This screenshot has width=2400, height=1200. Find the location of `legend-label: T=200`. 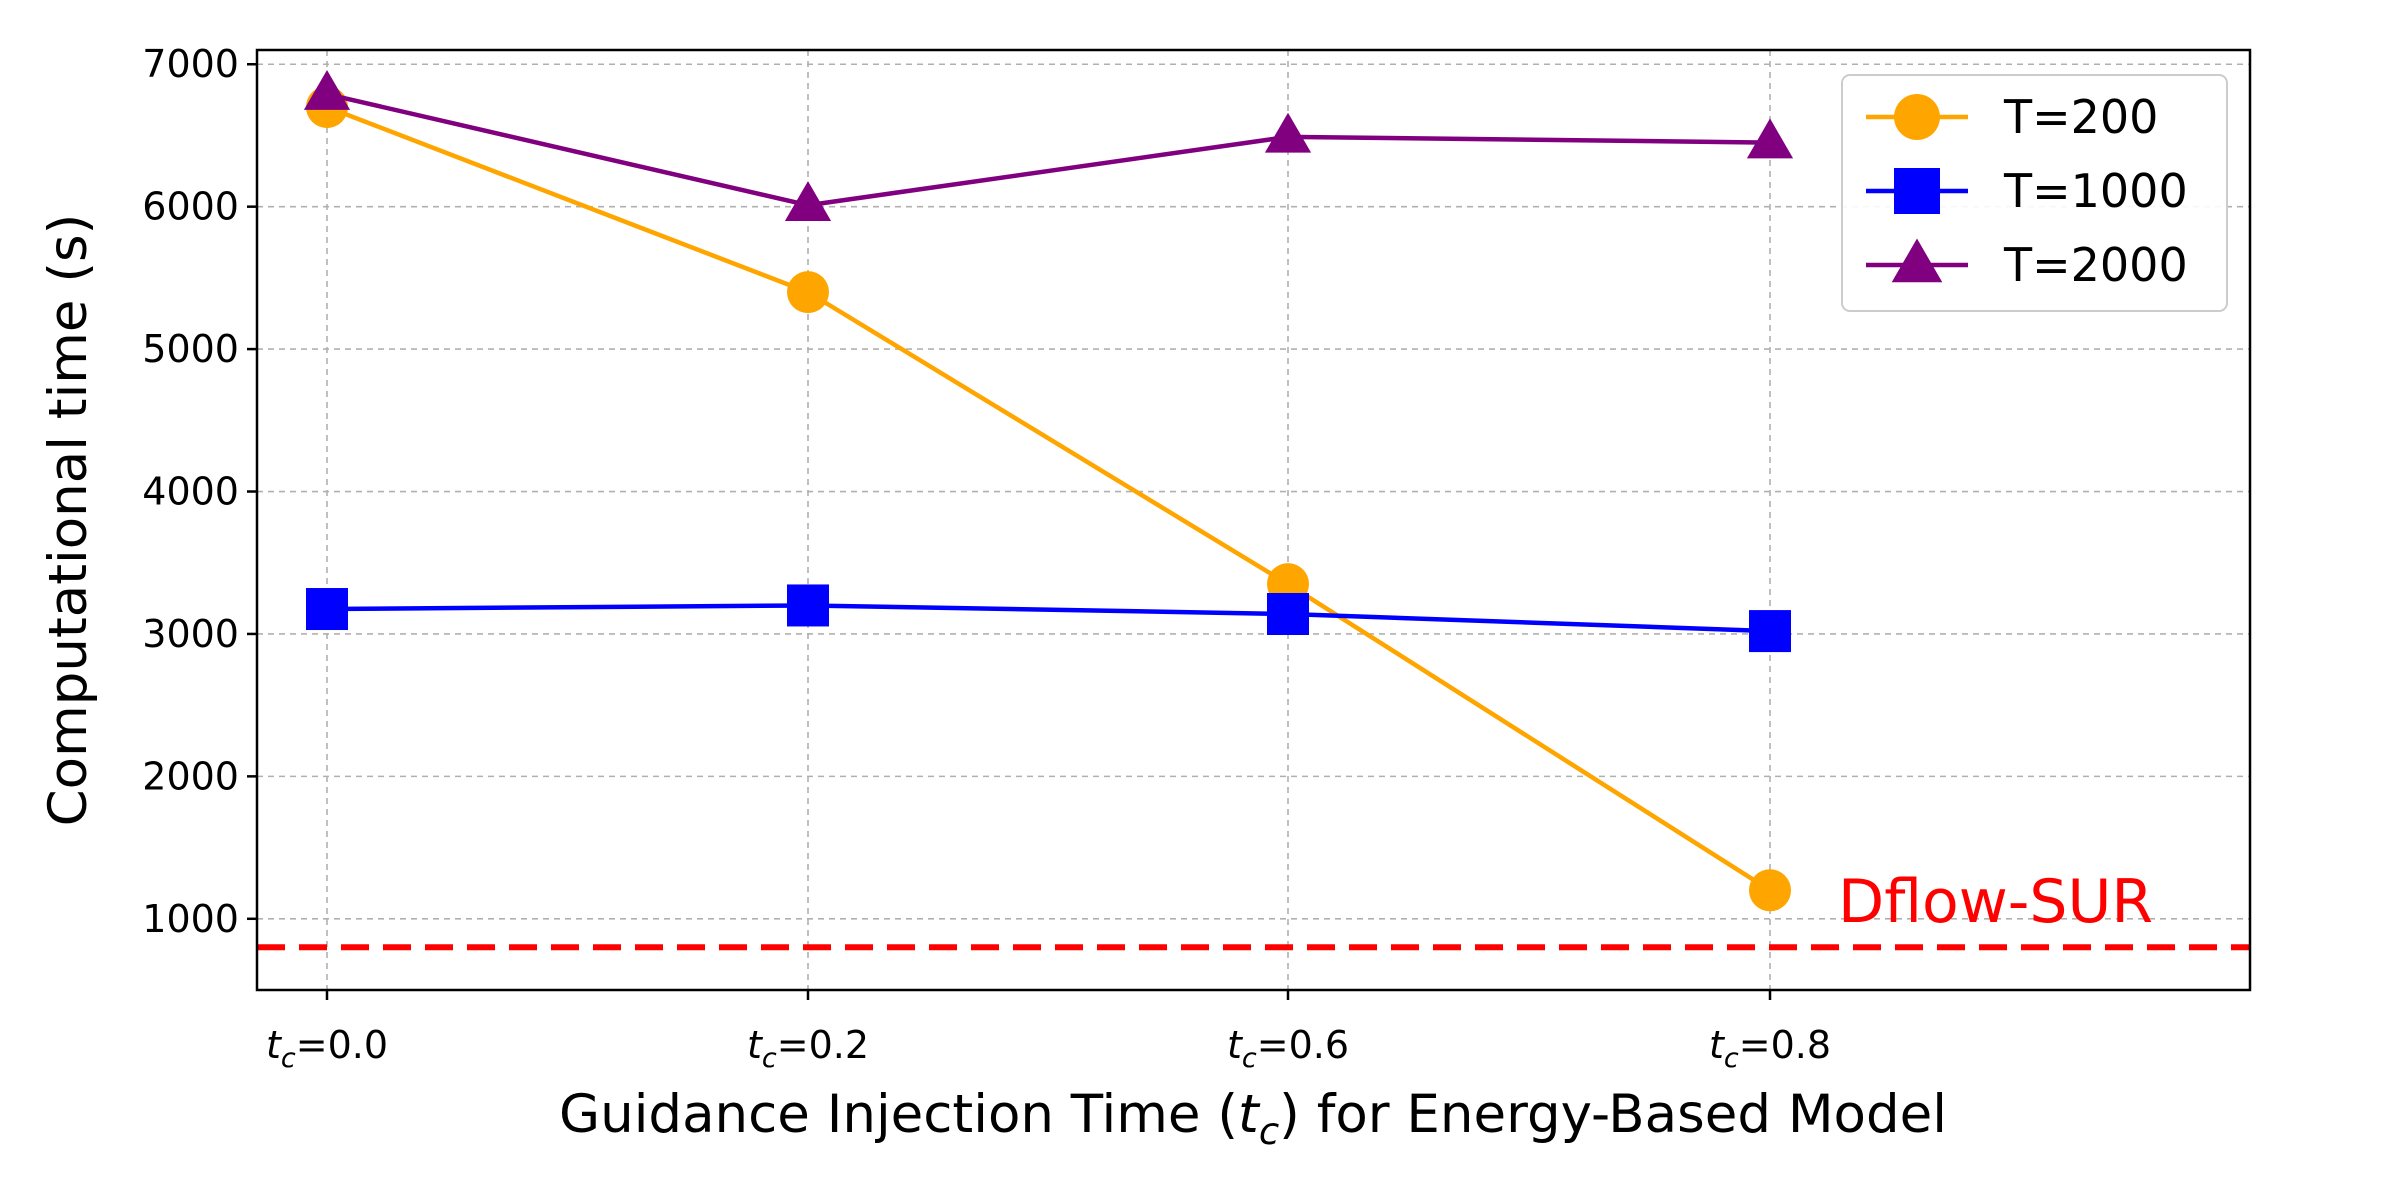

legend-label: T=200 is located at coordinates (2080, 117).